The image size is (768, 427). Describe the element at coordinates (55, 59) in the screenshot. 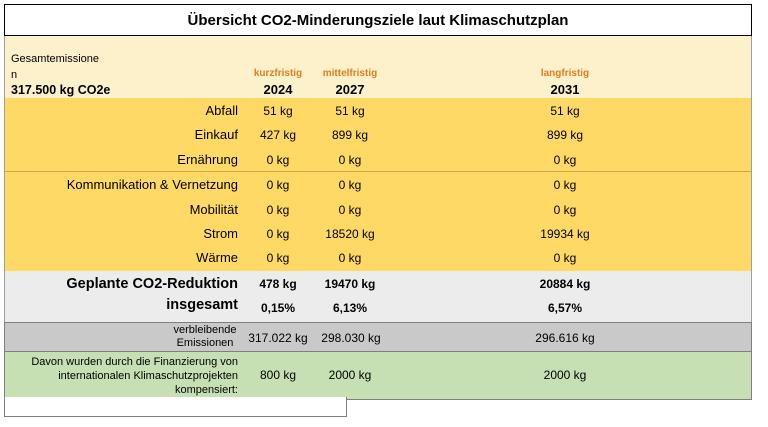

I see `total-emissions-label-line1: Gesamtemissione` at that location.